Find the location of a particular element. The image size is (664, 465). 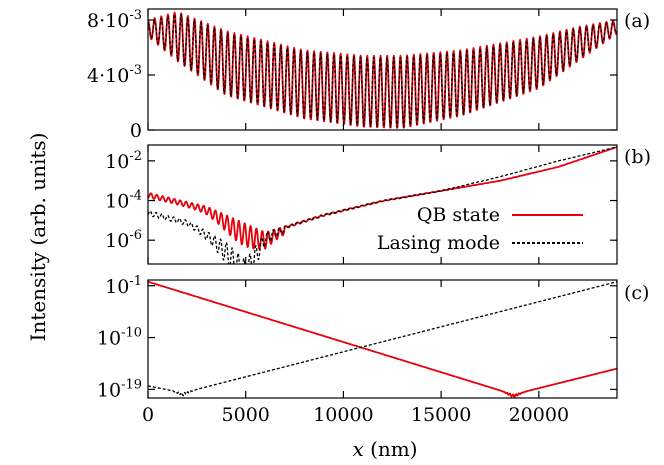

legend-label-lasing: Lasing mode is located at coordinates (438, 243).